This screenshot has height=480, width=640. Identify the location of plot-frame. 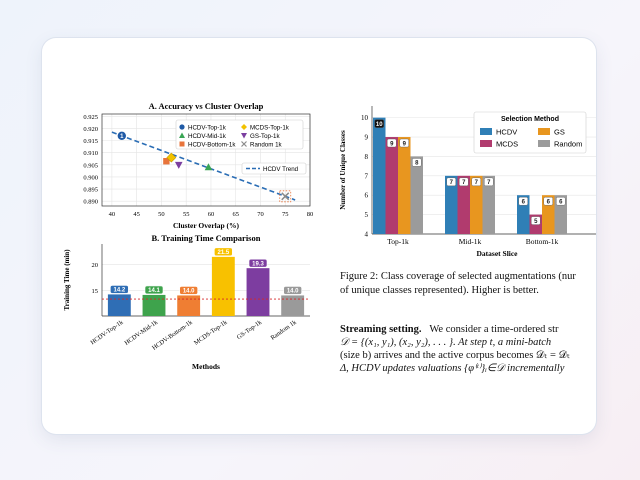
(206, 160).